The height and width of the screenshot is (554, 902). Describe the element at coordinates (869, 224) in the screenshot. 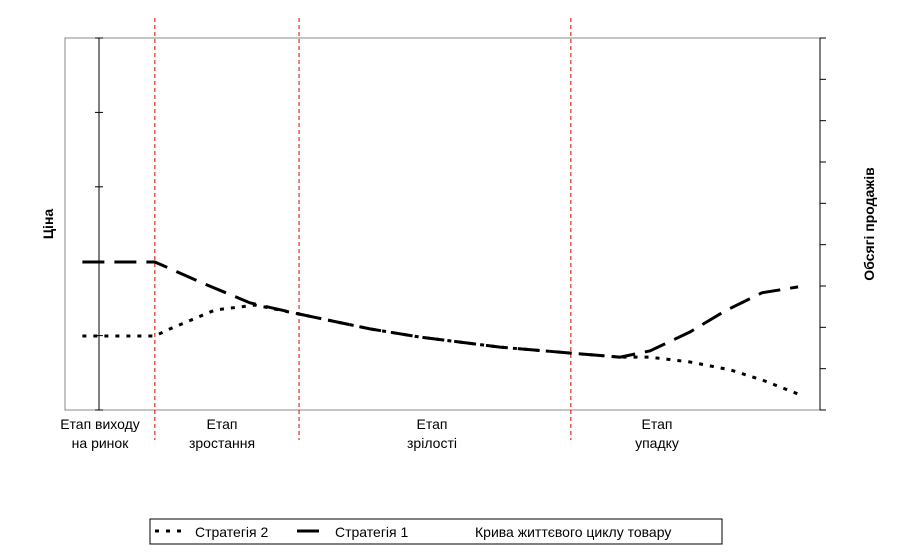

I see `y2-axis-label: Обсягі продажів` at that location.